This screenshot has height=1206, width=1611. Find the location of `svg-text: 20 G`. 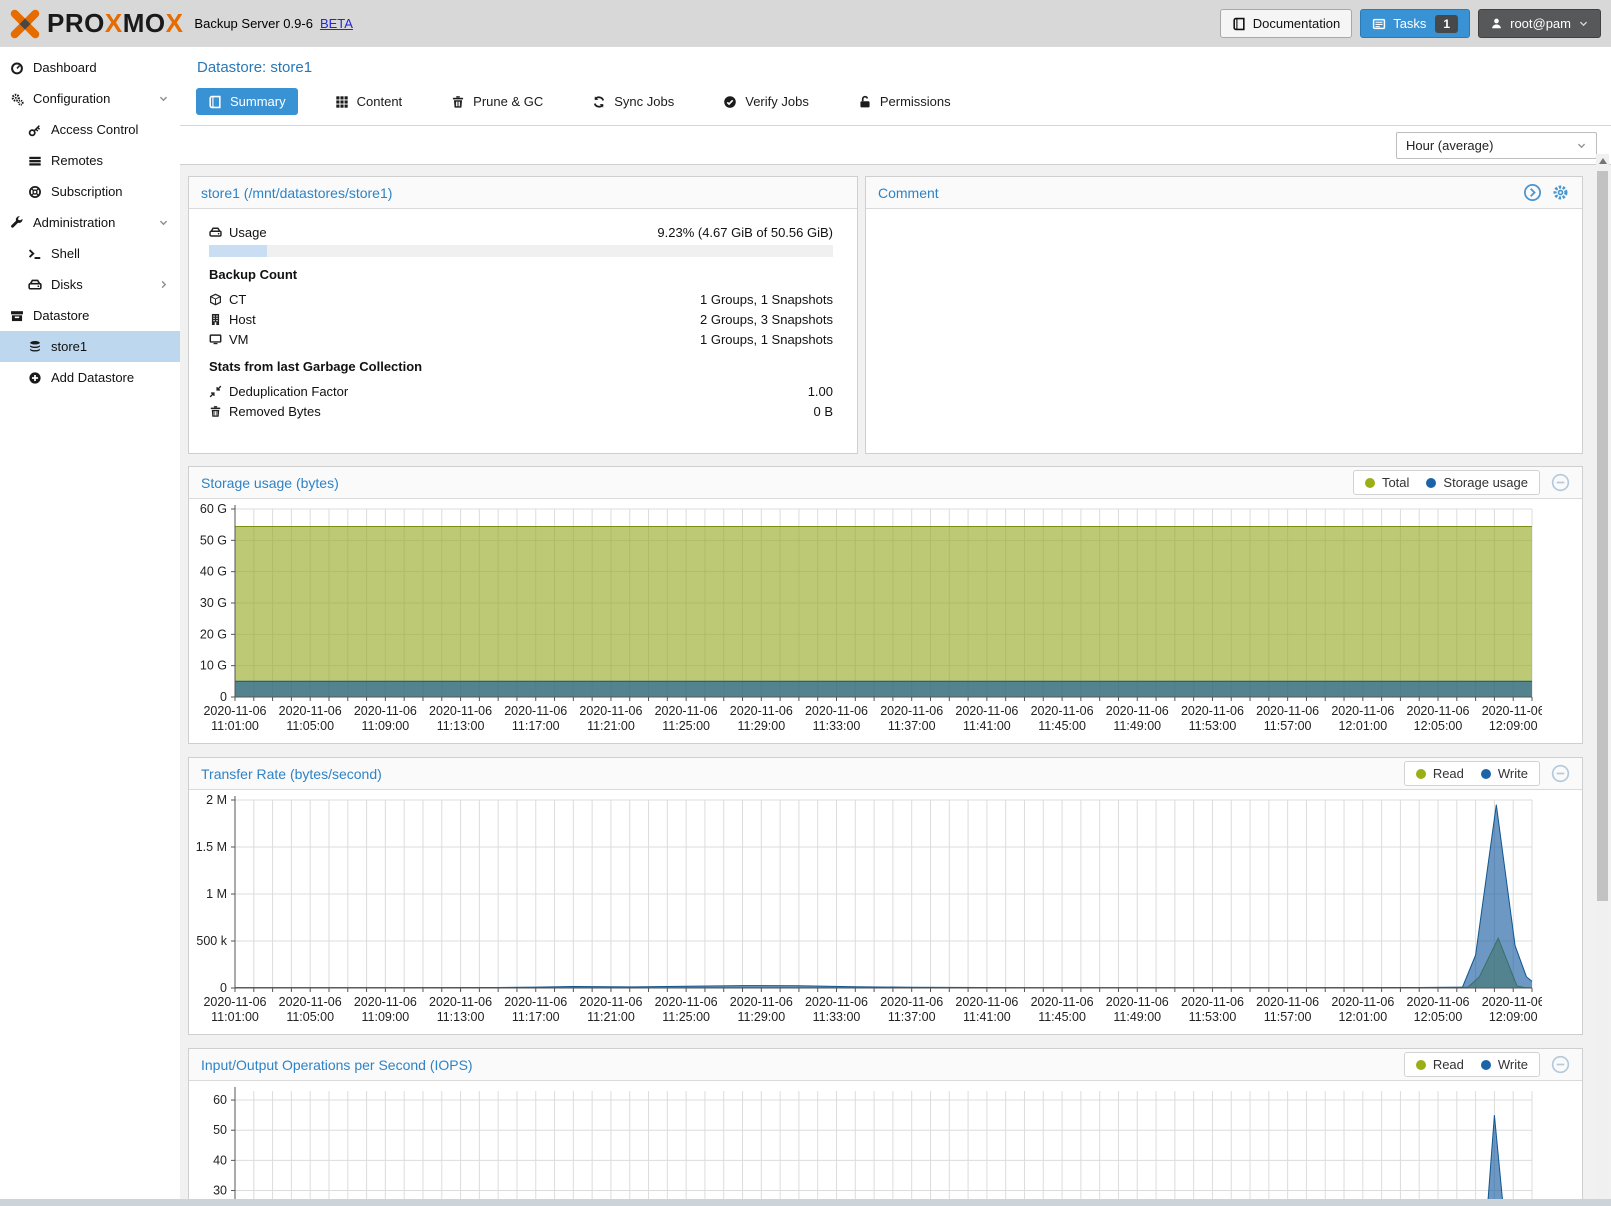

svg-text: 20 G is located at coordinates (213, 634).